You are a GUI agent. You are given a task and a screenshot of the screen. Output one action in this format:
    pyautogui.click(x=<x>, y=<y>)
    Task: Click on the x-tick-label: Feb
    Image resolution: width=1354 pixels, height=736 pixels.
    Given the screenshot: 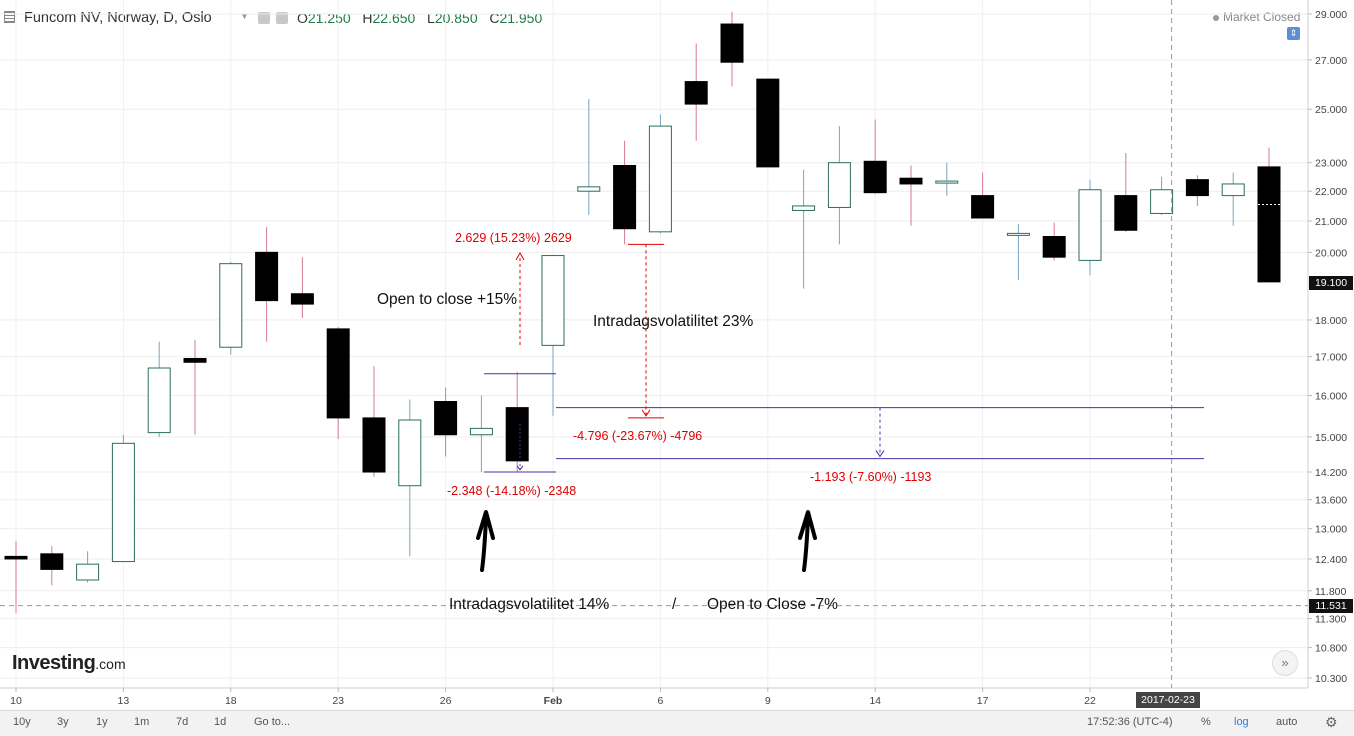 What is the action you would take?
    pyautogui.click(x=553, y=701)
    